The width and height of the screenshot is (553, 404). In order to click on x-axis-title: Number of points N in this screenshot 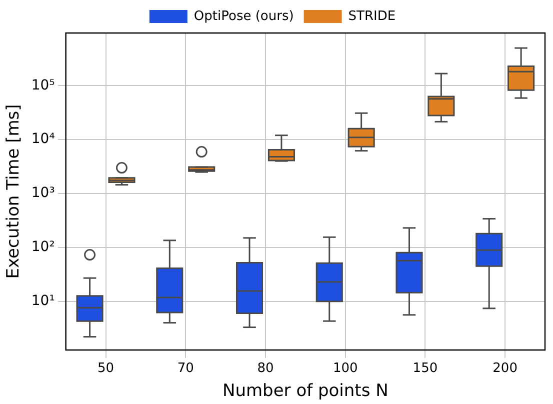, I will do `click(305, 391)`.